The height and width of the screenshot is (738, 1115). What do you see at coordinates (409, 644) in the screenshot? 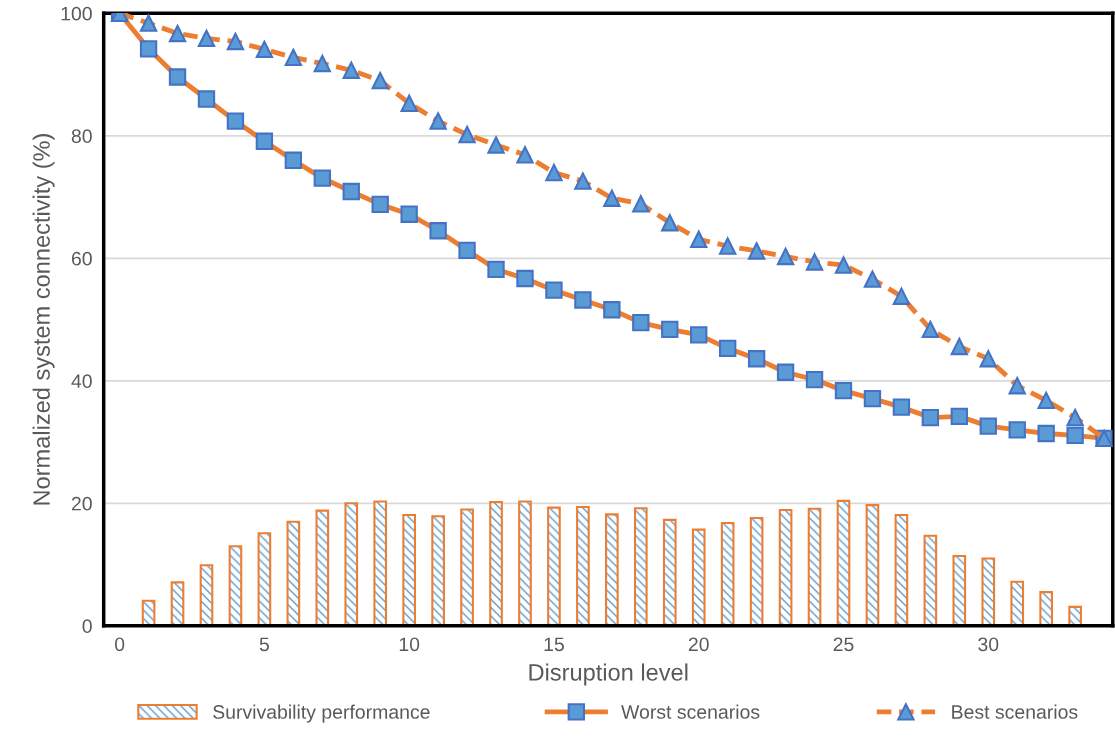
I see `x-tick-label: 10` at bounding box center [409, 644].